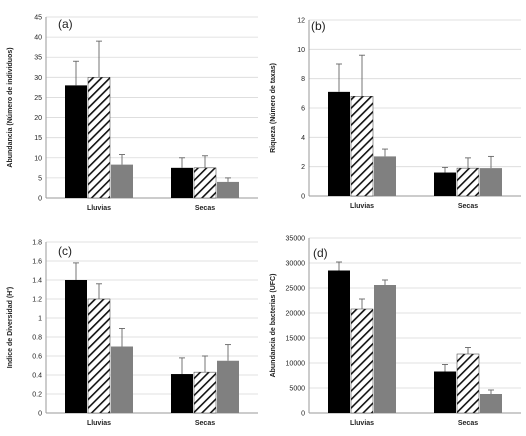  Describe the element at coordinates (303, 109) in the screenshot. I see `y-tick-label: 6` at that location.